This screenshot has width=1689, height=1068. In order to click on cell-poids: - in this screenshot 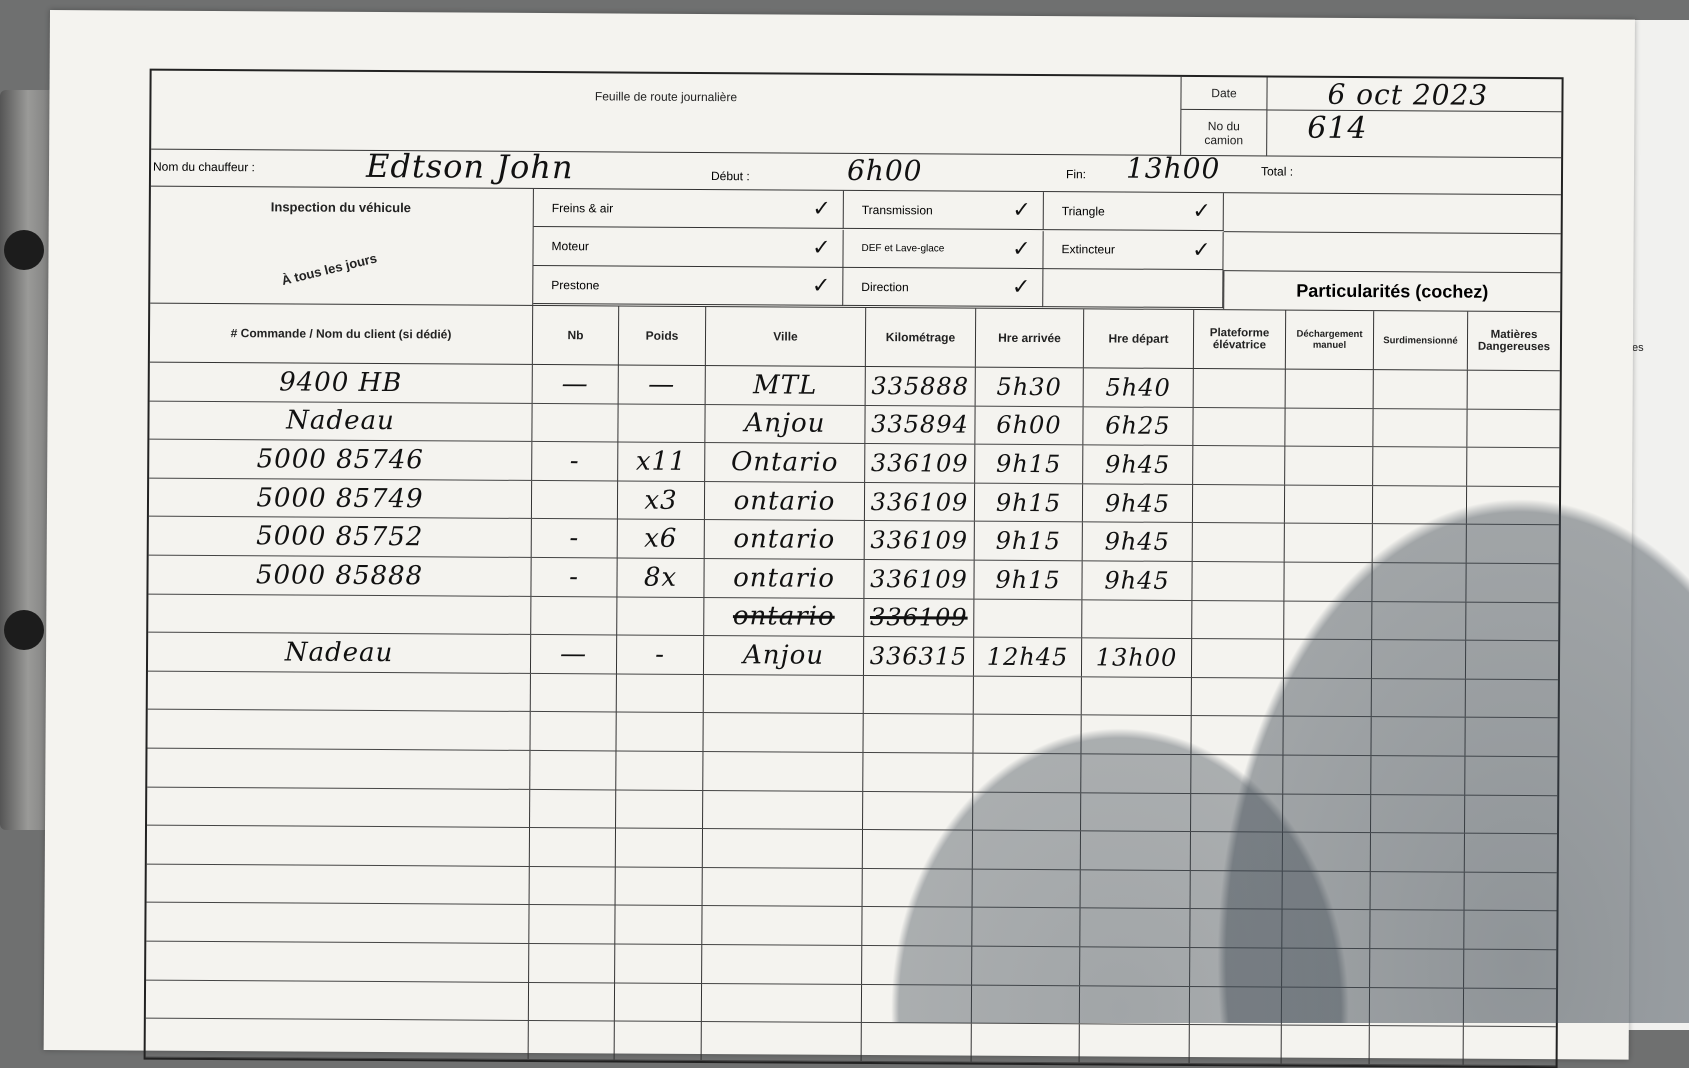, I will do `click(660, 654)`.